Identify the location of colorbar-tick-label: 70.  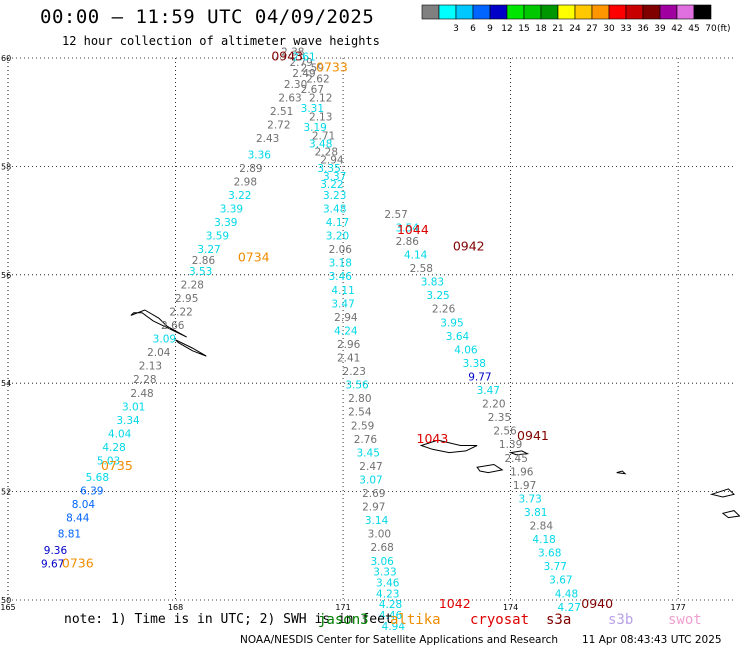
(711, 29).